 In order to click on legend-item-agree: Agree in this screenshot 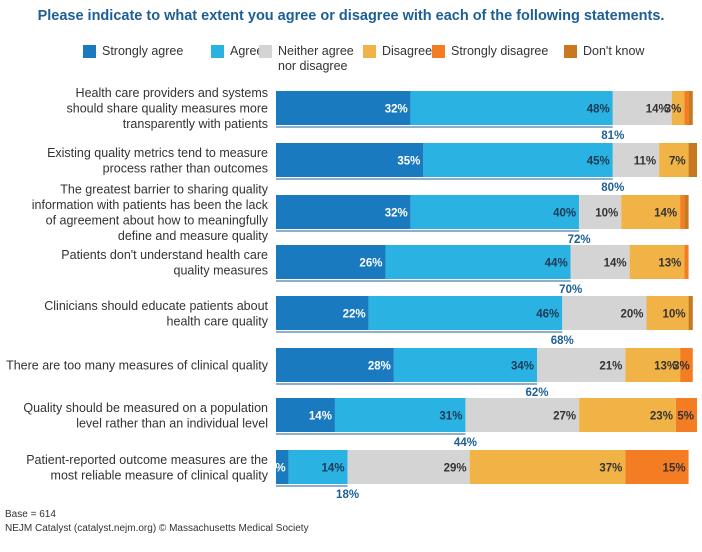, I will do `click(237, 51)`.